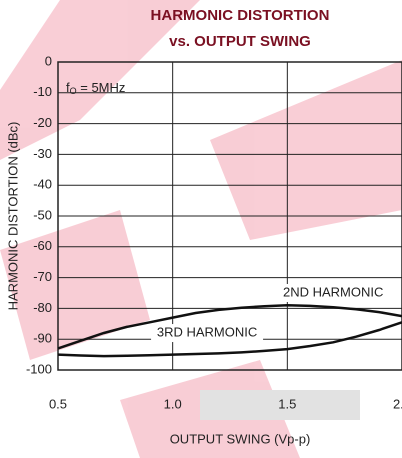 The image size is (402, 458). I want to click on y-tick-label: -40, so click(42, 184).